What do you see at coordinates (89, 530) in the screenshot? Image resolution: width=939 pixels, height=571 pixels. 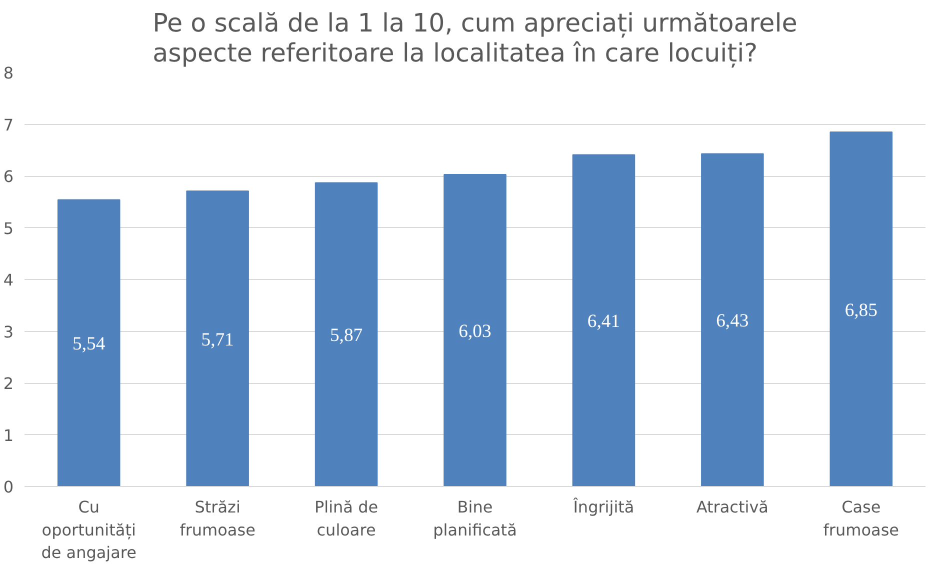 I see `x-tick-label: Cu oportunități de angajare` at bounding box center [89, 530].